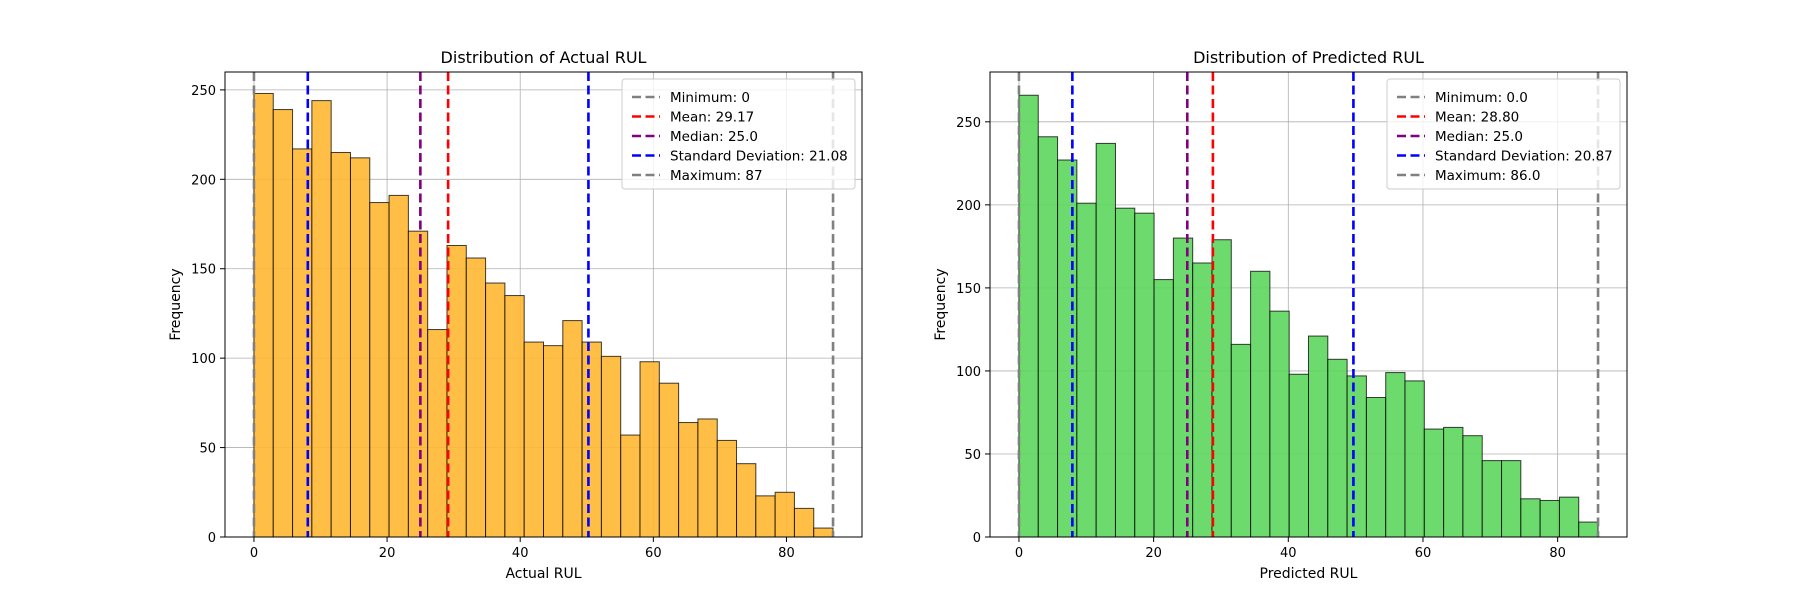 This screenshot has height=600, width=1800. I want to click on x-axis-label: Actual RUL, so click(543, 574).